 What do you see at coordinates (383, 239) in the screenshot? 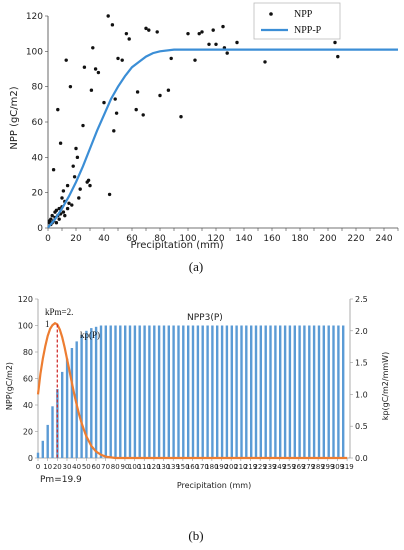
I see `panel-a-x-tick-label: 240` at bounding box center [383, 239].